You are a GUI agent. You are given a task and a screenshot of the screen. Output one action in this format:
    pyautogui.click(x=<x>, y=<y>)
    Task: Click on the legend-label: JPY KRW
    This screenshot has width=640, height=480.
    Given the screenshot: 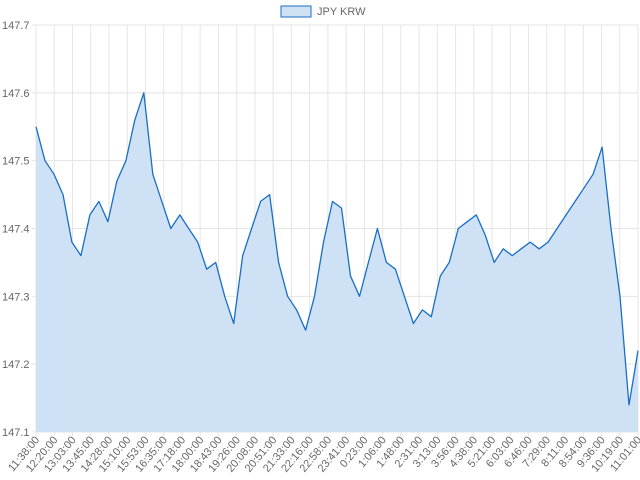 What is the action you would take?
    pyautogui.click(x=341, y=12)
    